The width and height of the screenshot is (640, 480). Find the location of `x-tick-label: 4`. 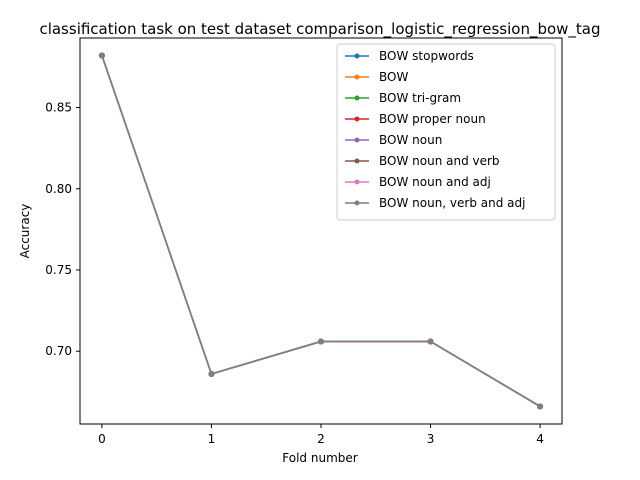

x-tick-label: 4 is located at coordinates (540, 439).